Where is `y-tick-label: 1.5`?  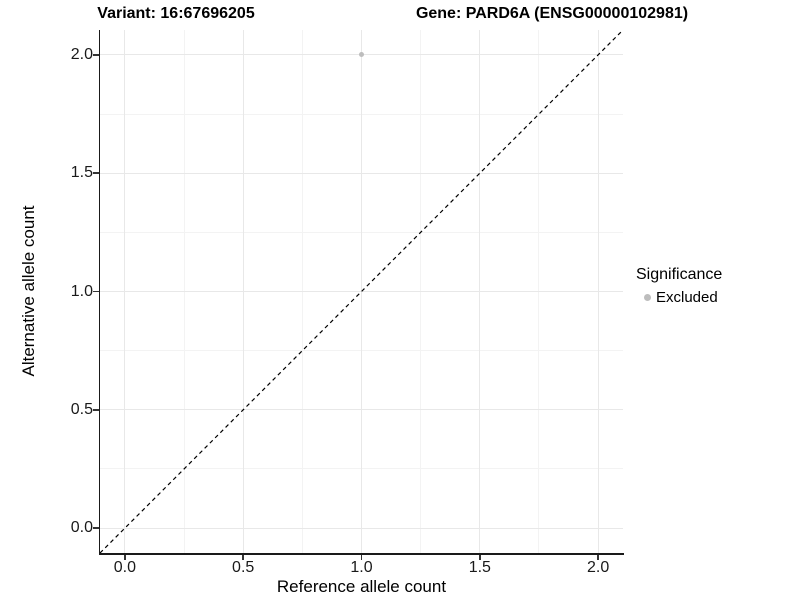
y-tick-label: 1.5 is located at coordinates (81, 173).